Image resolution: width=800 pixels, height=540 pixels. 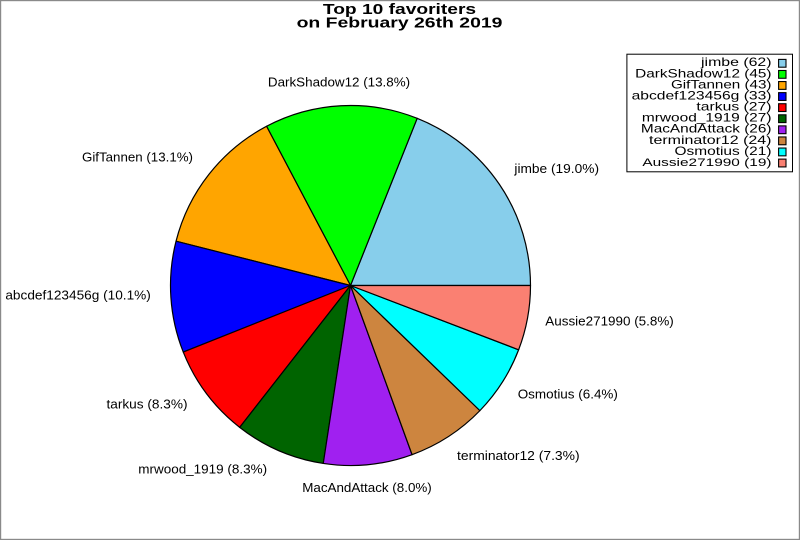 What do you see at coordinates (706, 162) in the screenshot?
I see `svg-text: Aussie271990 (19)` at bounding box center [706, 162].